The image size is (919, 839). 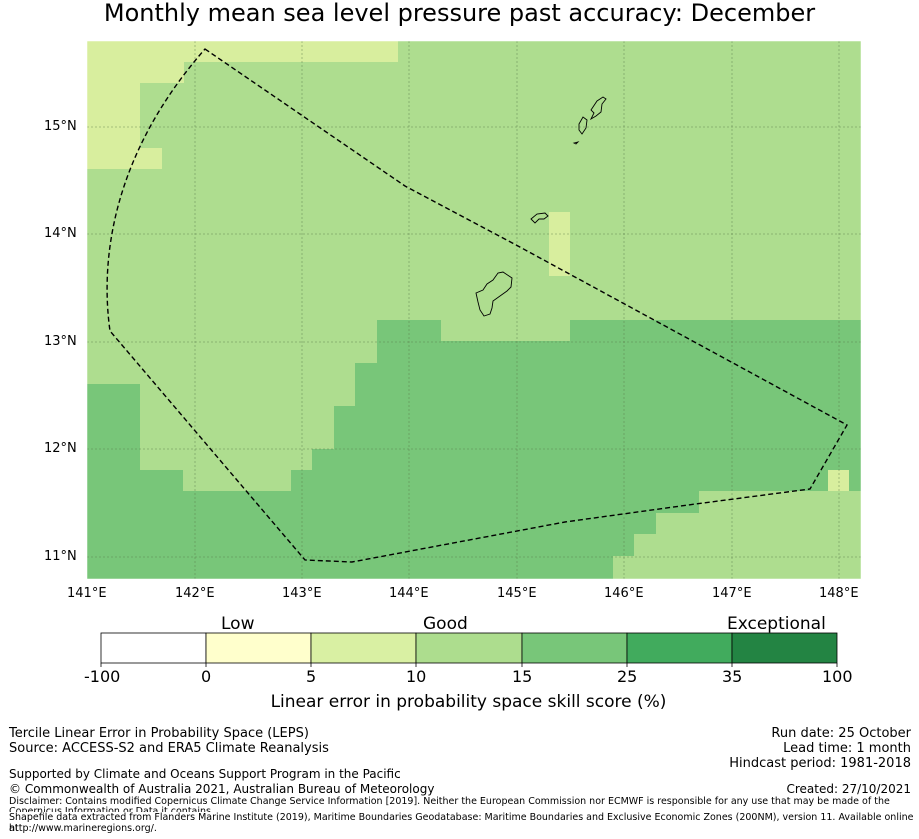 I want to click on colorbar, so click(x=469, y=648).